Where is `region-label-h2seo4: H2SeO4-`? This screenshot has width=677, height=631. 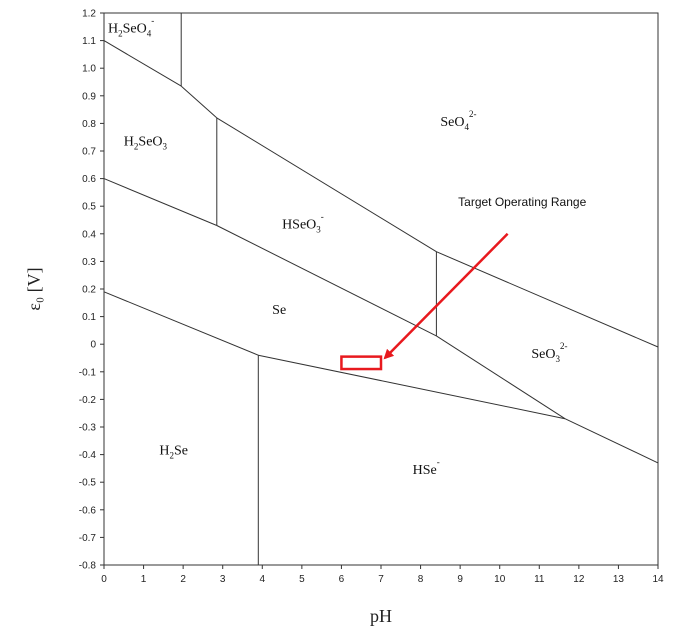 region-label-h2seo4: H2SeO4- is located at coordinates (131, 26).